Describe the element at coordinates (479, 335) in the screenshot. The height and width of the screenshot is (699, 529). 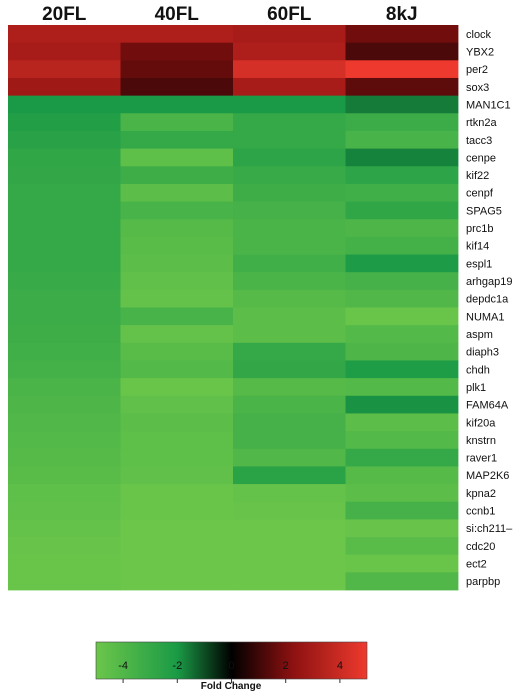
I see `row-label: aspm` at that location.